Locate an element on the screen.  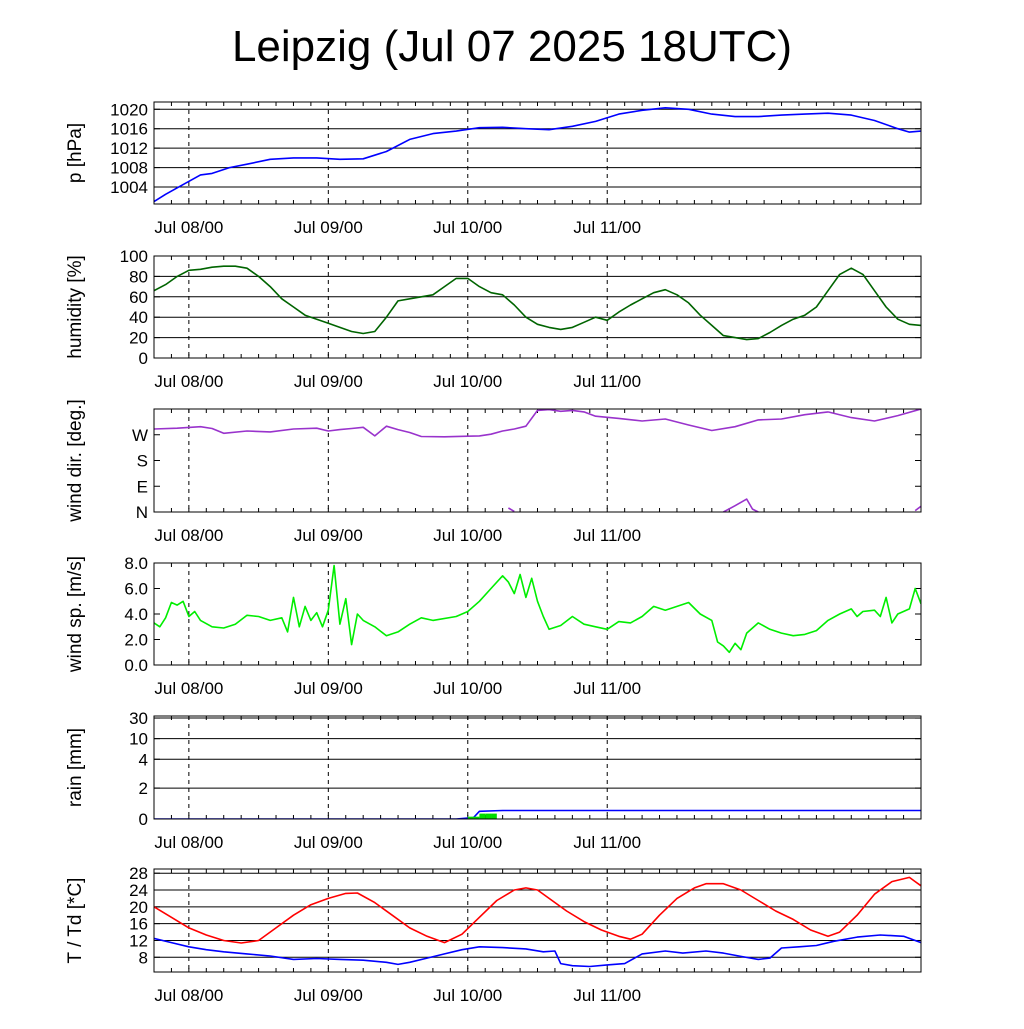
wind-speed-line is located at coordinates (537, 609).